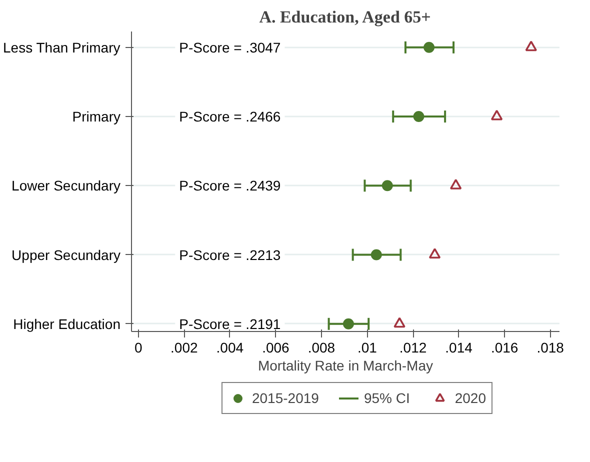 The height and width of the screenshot is (462, 590). Describe the element at coordinates (230, 254) in the screenshot. I see `annotation: P-Score = .2213` at that location.